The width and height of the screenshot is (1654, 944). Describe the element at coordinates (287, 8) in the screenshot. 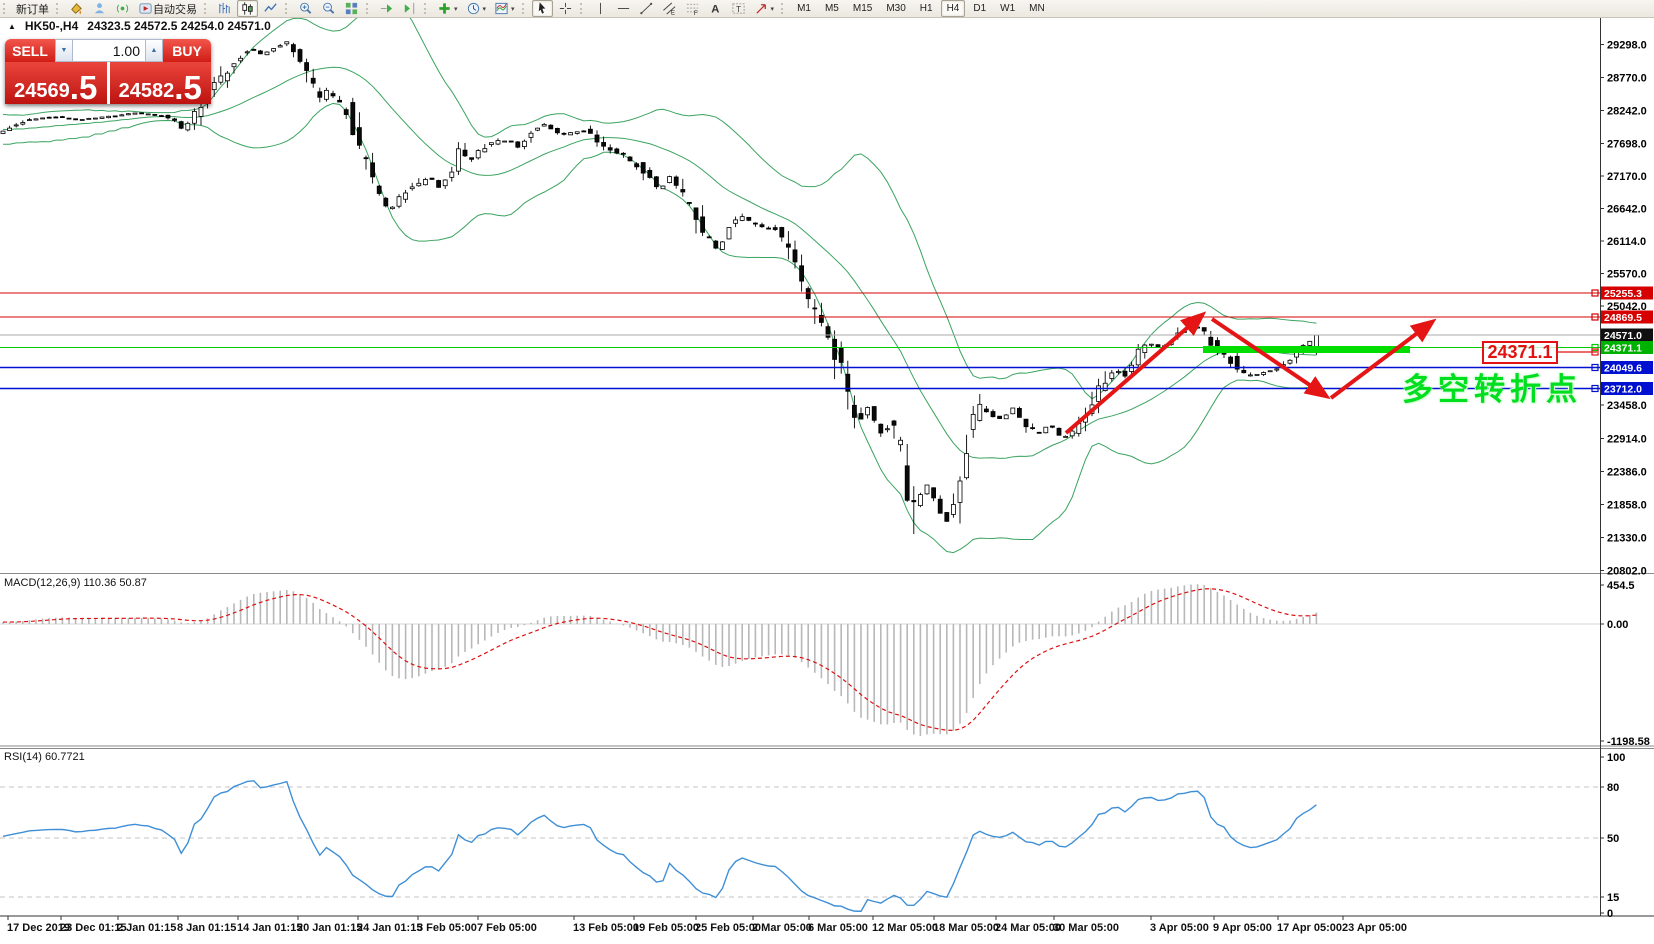

I see `toolbar-group-grip` at that location.